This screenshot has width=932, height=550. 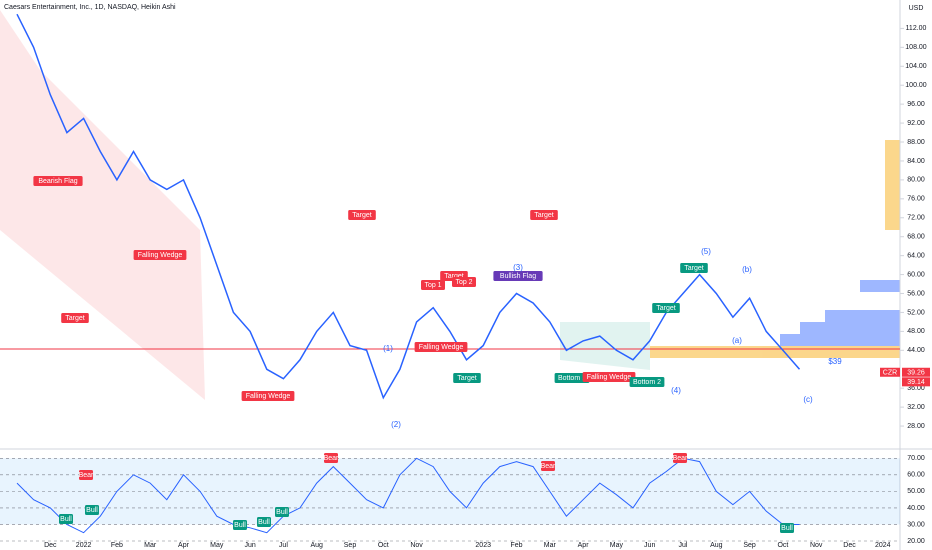 What do you see at coordinates (749, 545) in the screenshot?
I see `x-tick-label: Sep` at bounding box center [749, 545].